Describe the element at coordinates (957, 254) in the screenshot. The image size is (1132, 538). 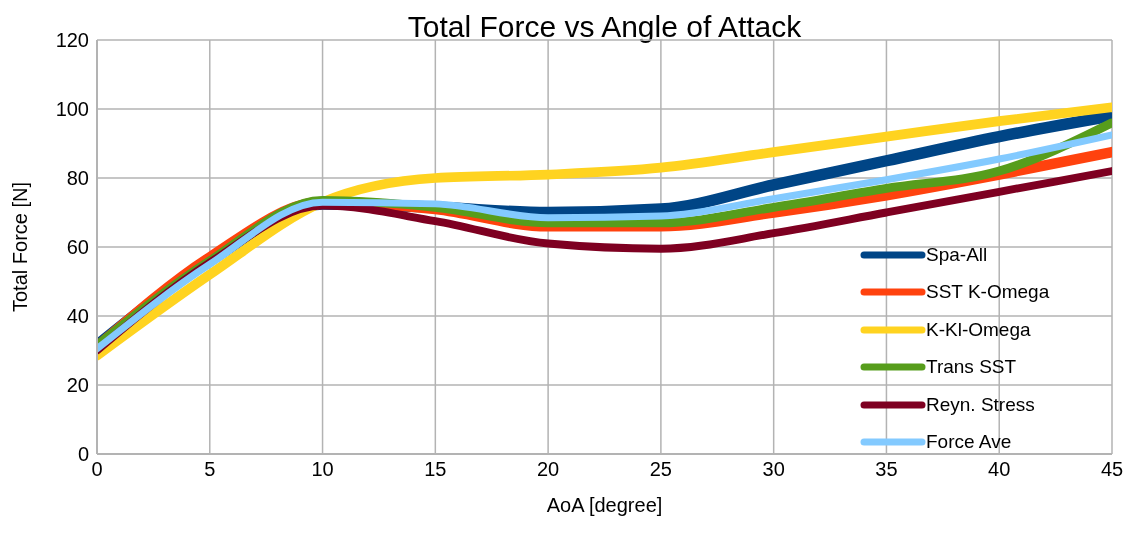
I see `legend-label: Spa-All` at that location.